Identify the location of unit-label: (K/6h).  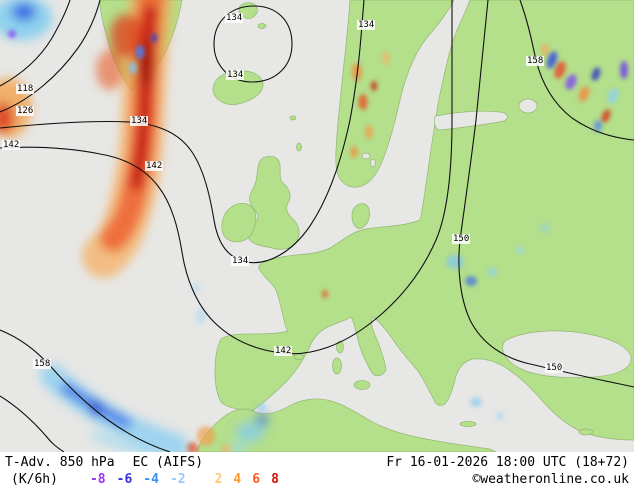
(34, 479).